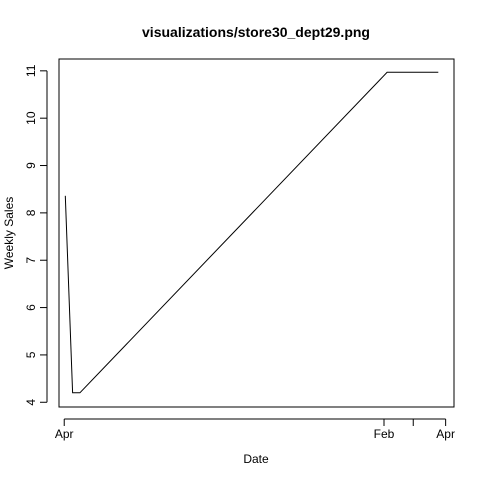  What do you see at coordinates (31, 165) in the screenshot?
I see `y-tick-label: 9` at bounding box center [31, 165].